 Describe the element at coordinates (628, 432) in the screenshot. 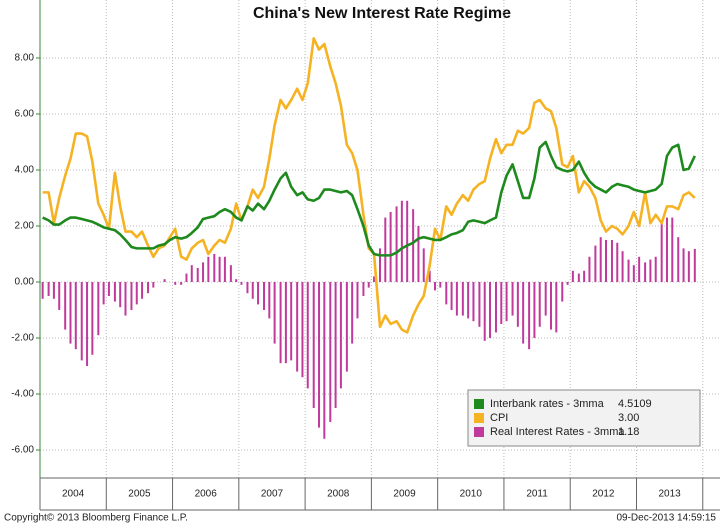

I see `legend-value: 1.18` at that location.